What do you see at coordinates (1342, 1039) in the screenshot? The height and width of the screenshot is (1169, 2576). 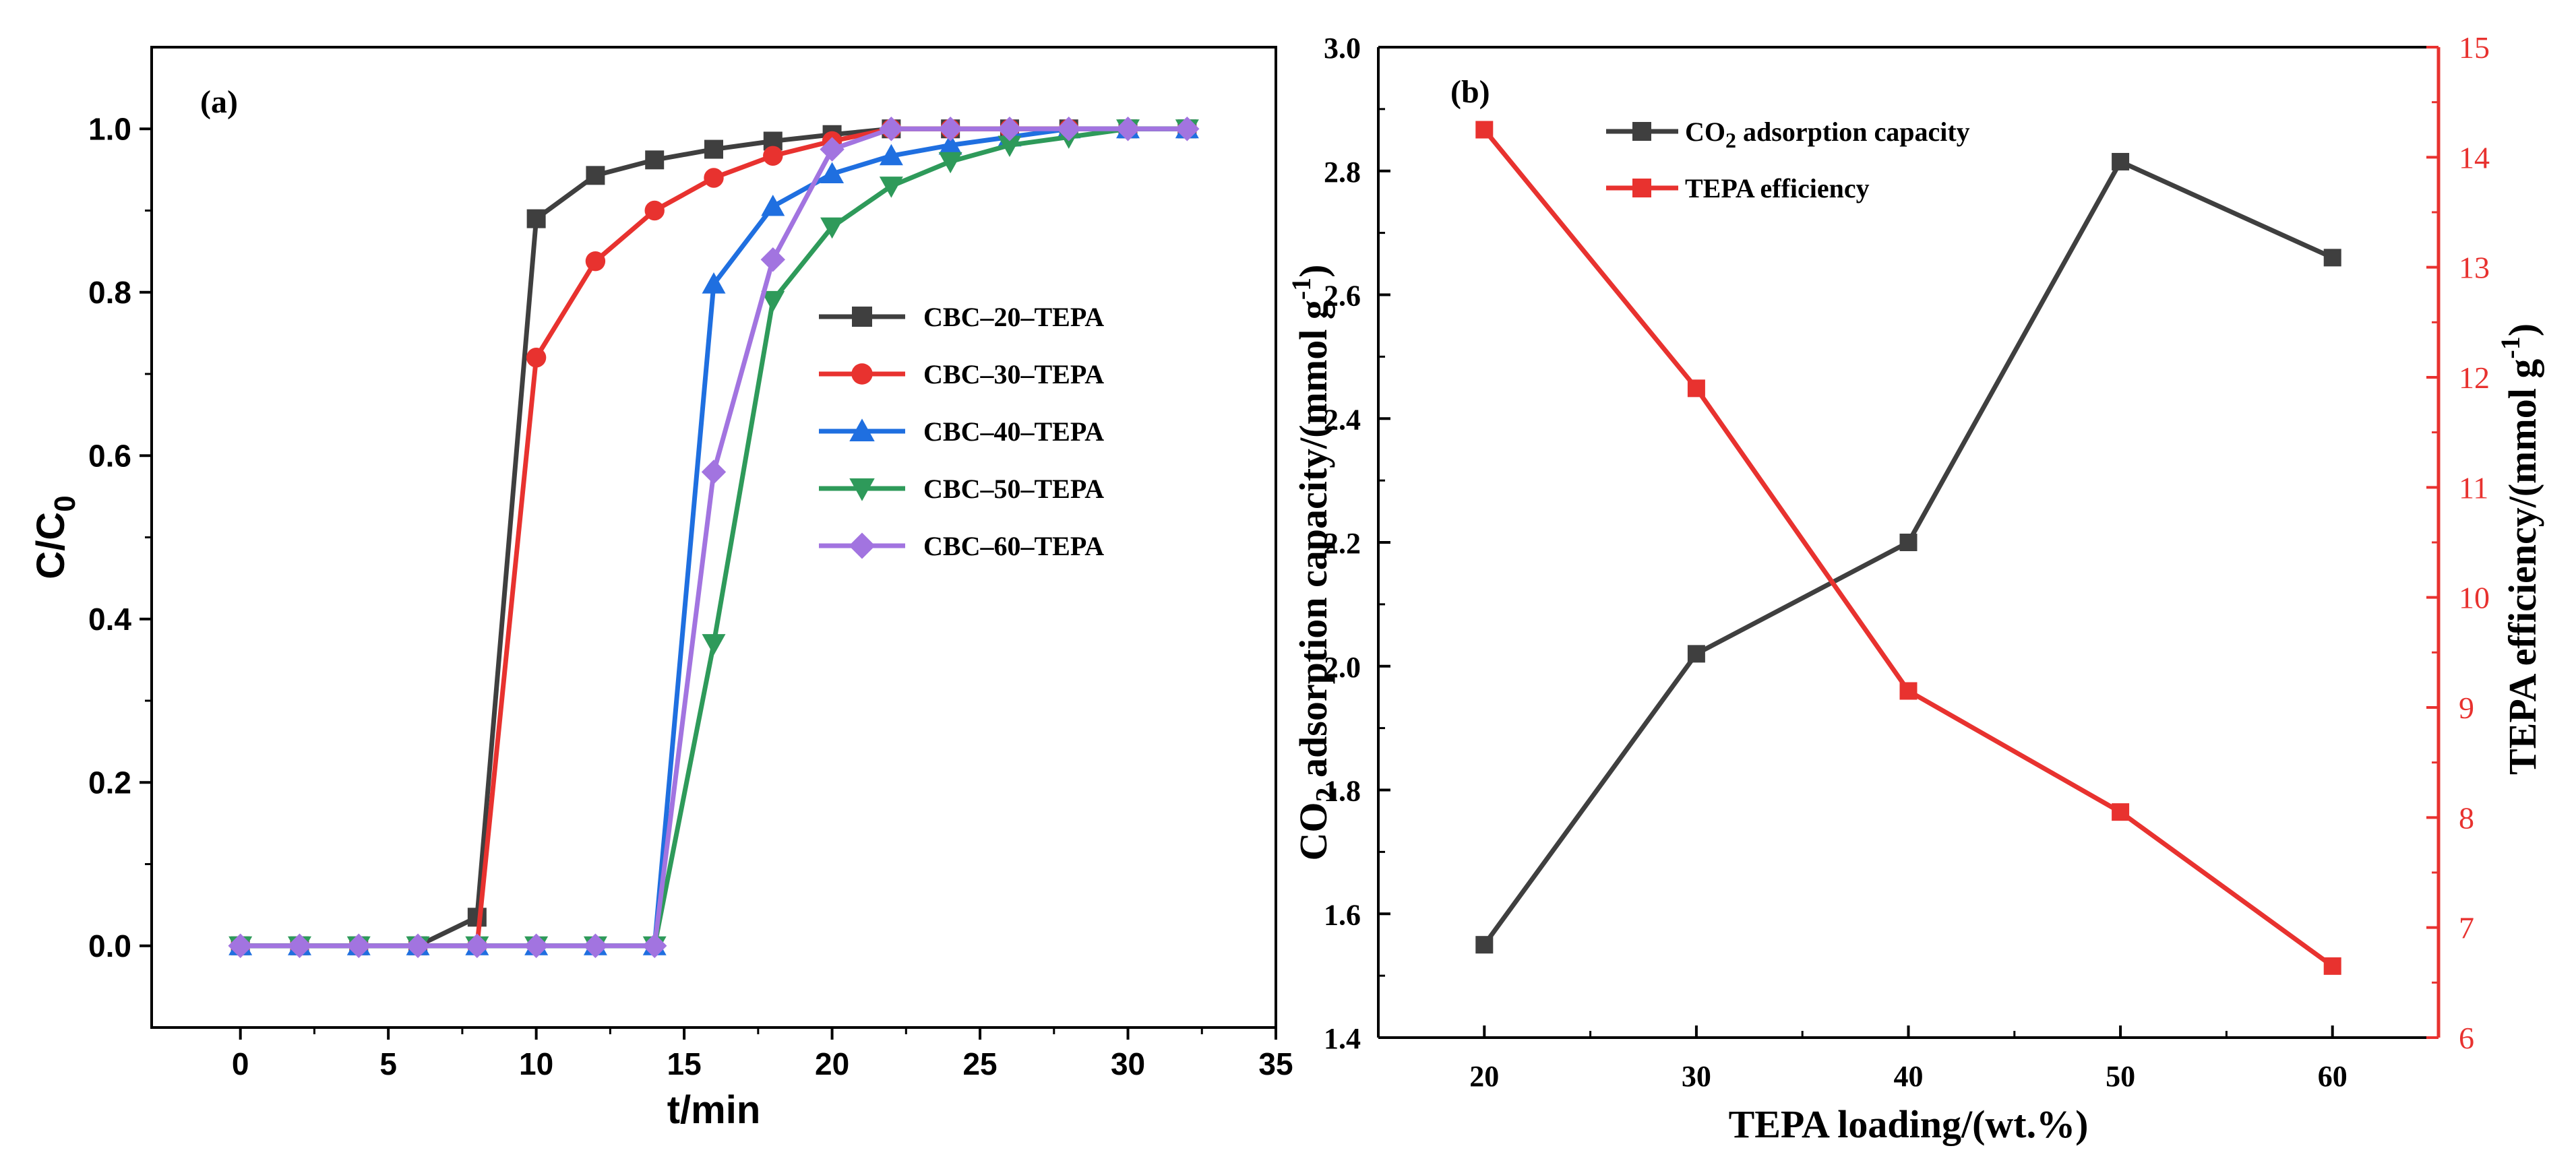 I see `y-left-tick-label: 1.4` at bounding box center [1342, 1039].